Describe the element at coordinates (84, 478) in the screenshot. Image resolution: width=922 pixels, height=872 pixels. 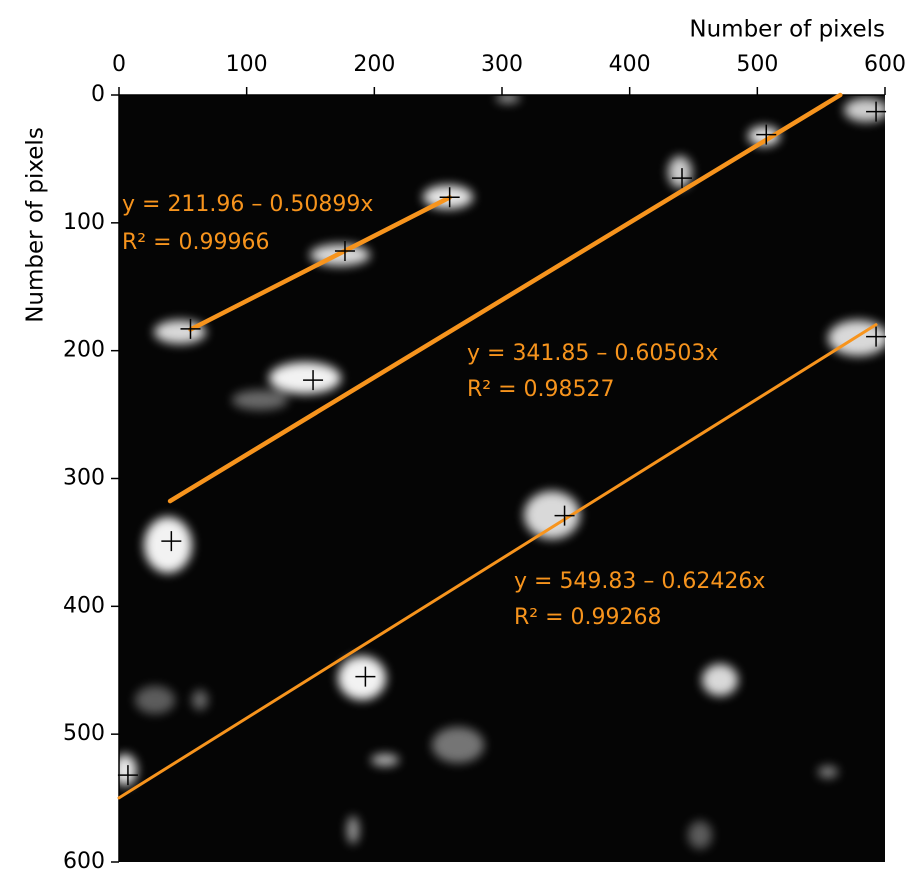
I see `y-tick-label: 300` at that location.